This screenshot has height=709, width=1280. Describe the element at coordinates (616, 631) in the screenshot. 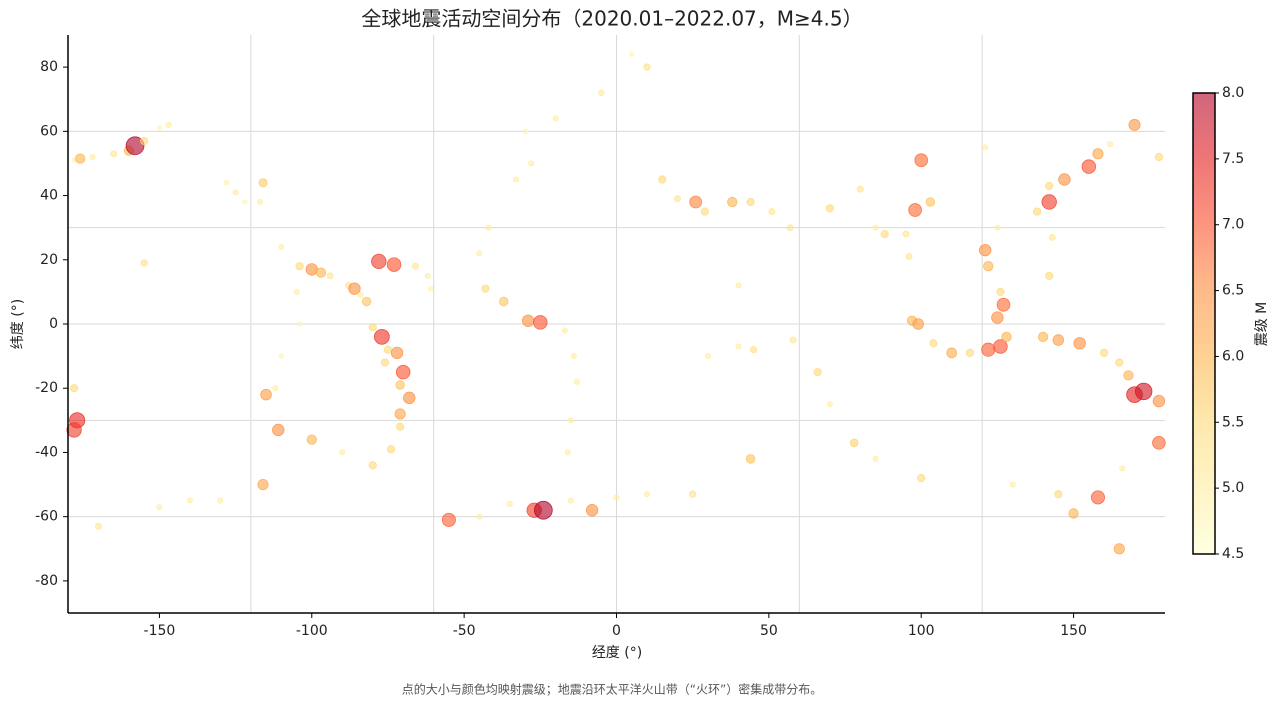

I see `x-tick-label: 0` at that location.